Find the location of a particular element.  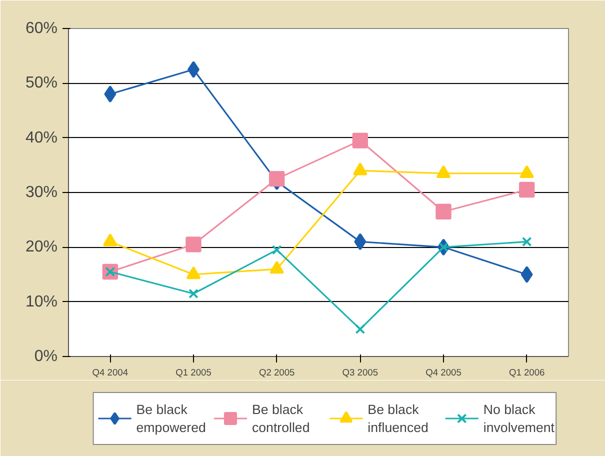

legend-label: Be black empowered is located at coordinates (171, 418).